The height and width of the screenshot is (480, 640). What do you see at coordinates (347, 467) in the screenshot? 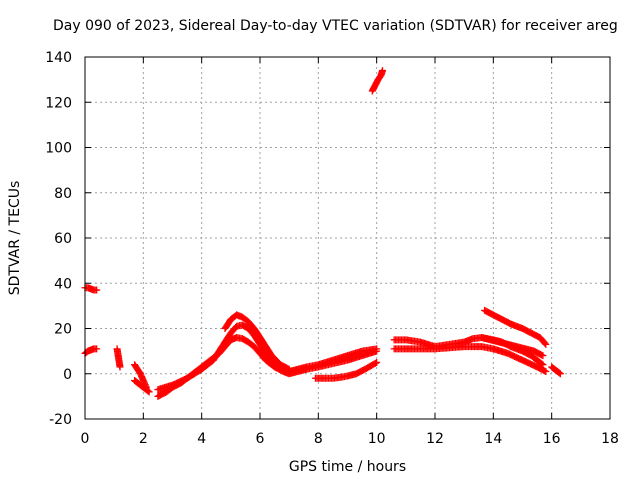
I see `x-axis-label: GPS time / hours` at bounding box center [347, 467].